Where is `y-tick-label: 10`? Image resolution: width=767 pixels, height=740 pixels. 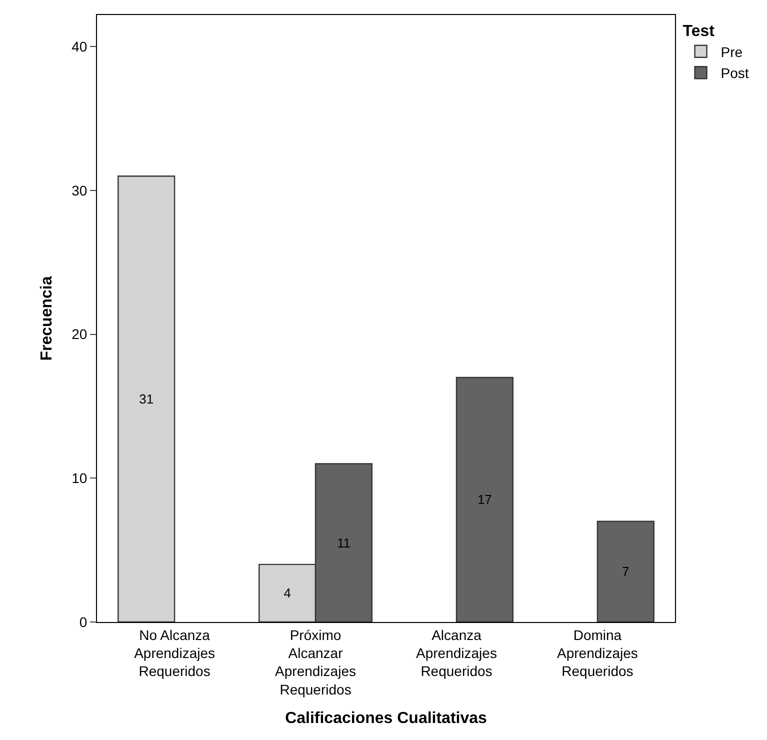
y-tick-label: 10 is located at coordinates (80, 478).